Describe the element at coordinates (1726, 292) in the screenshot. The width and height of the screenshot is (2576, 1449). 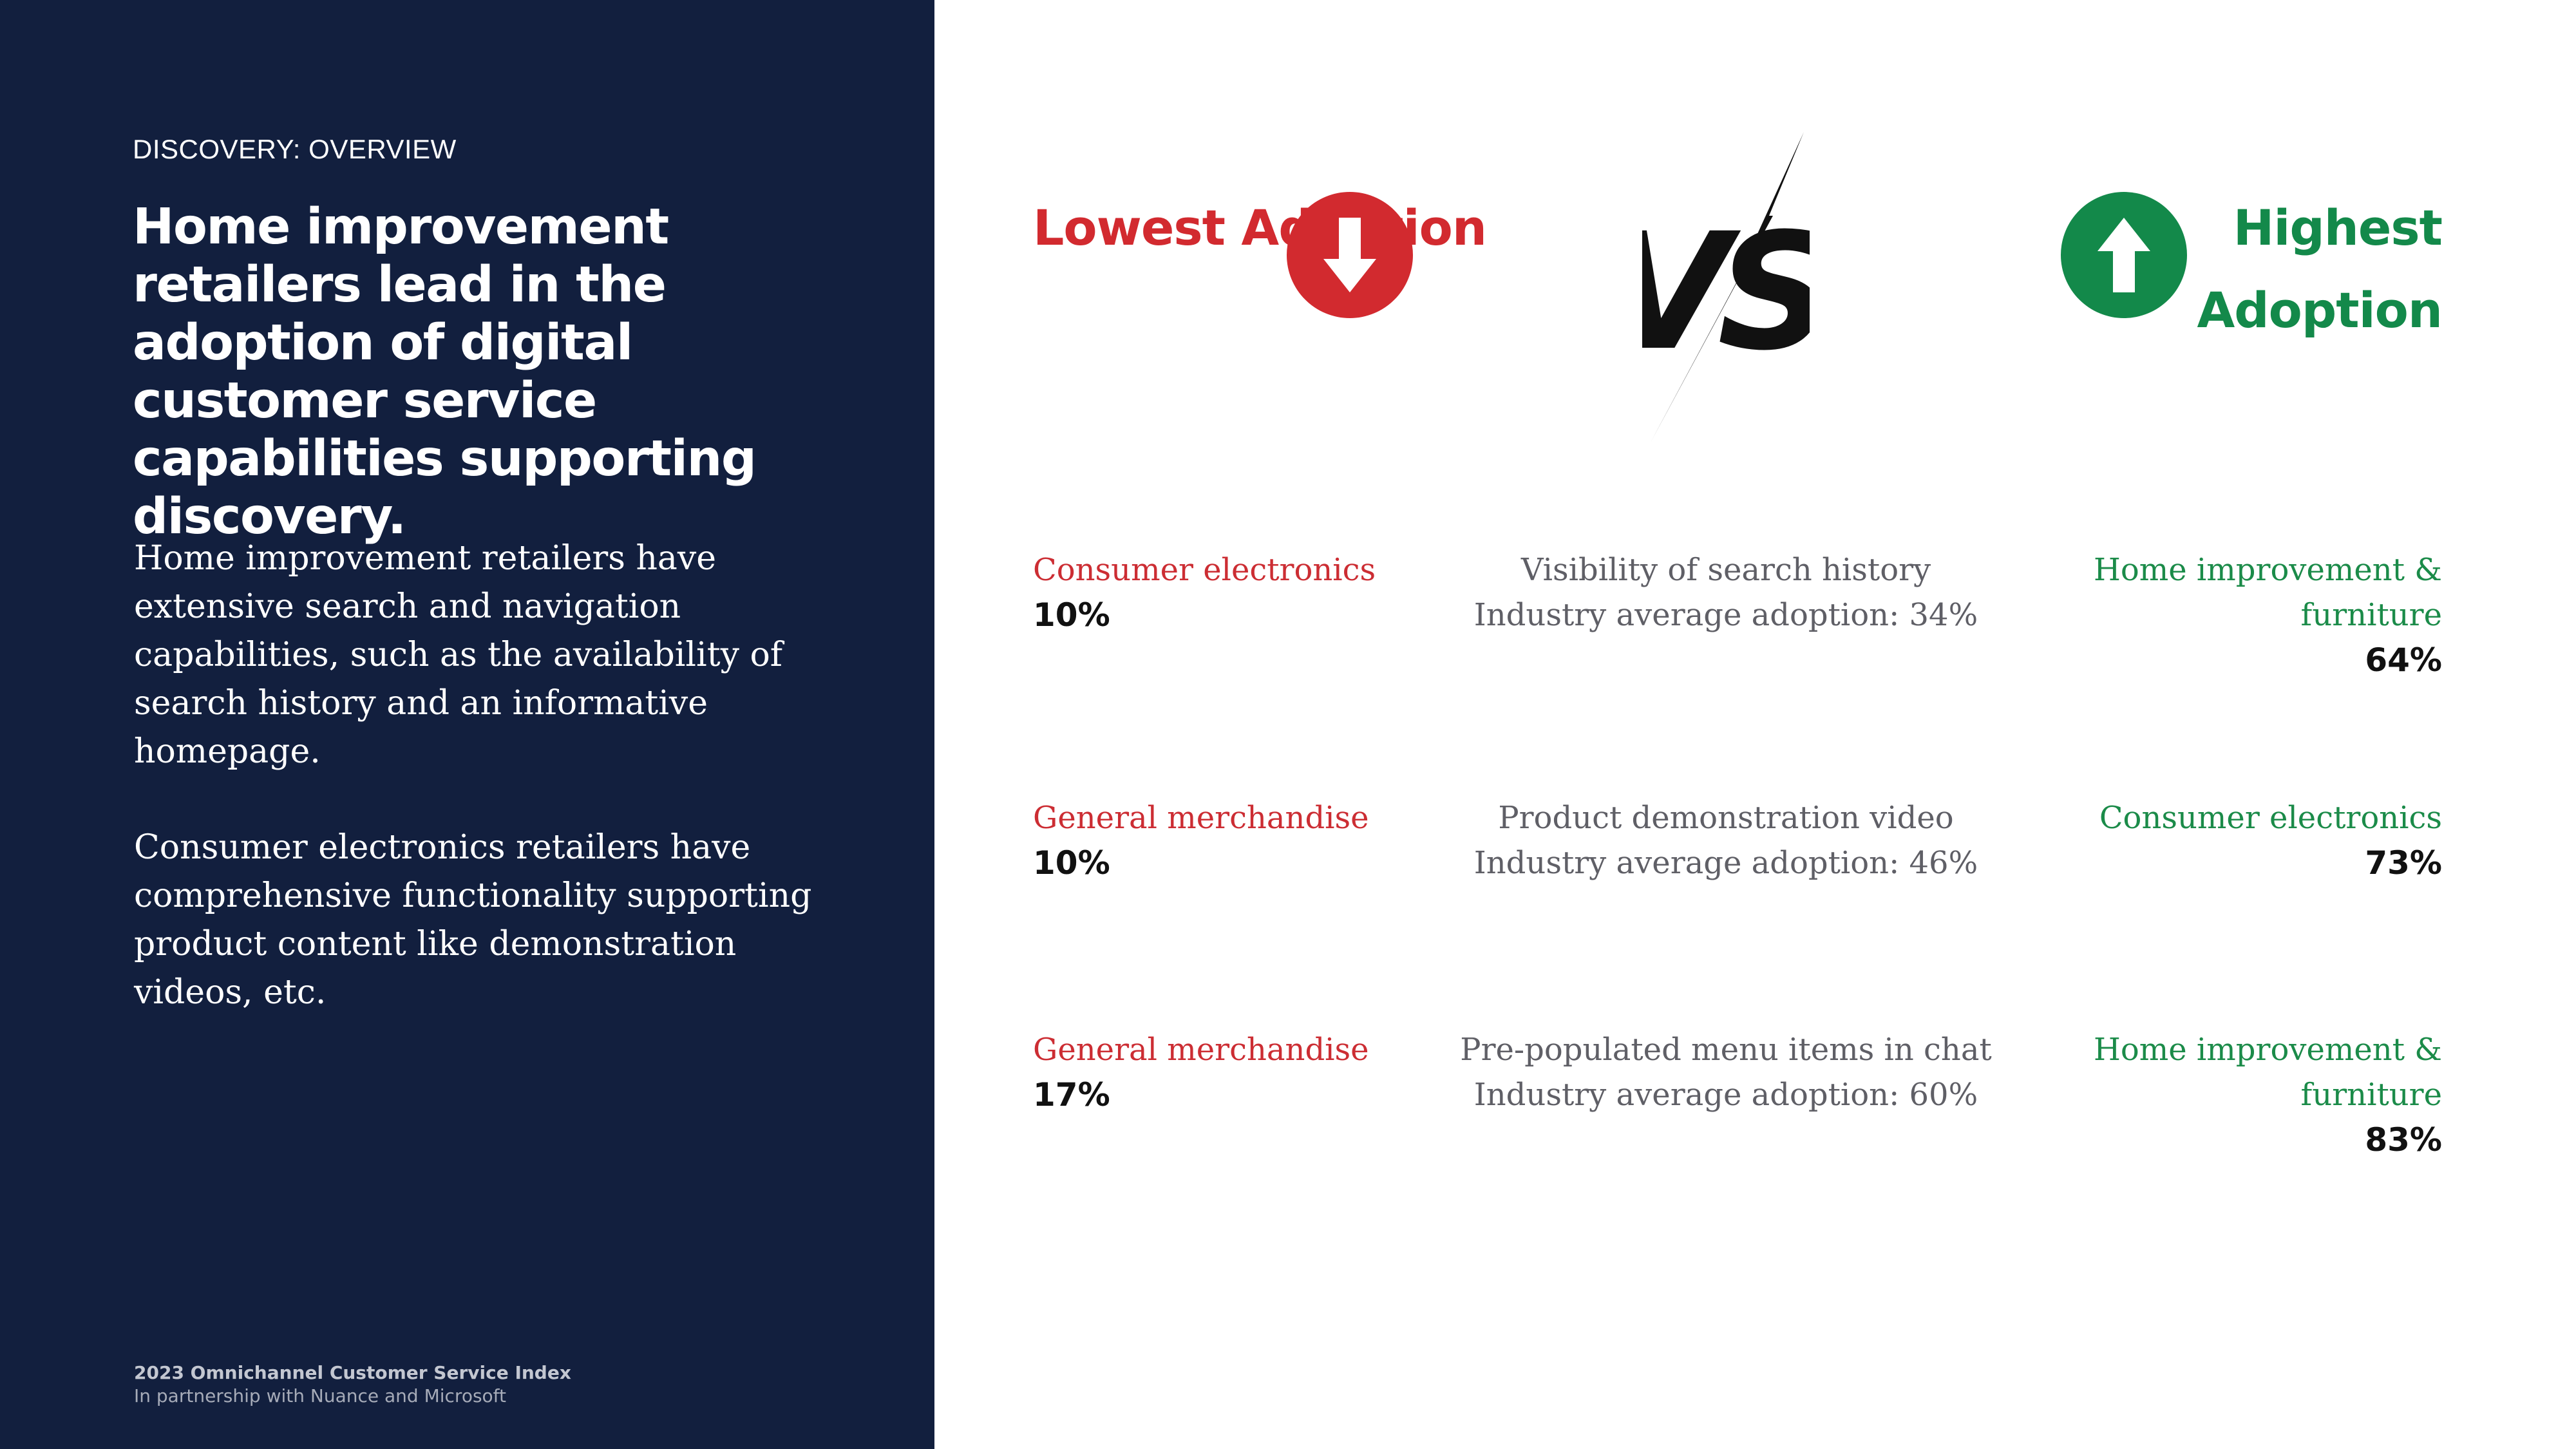
I see `versus-label: VS` at that location.